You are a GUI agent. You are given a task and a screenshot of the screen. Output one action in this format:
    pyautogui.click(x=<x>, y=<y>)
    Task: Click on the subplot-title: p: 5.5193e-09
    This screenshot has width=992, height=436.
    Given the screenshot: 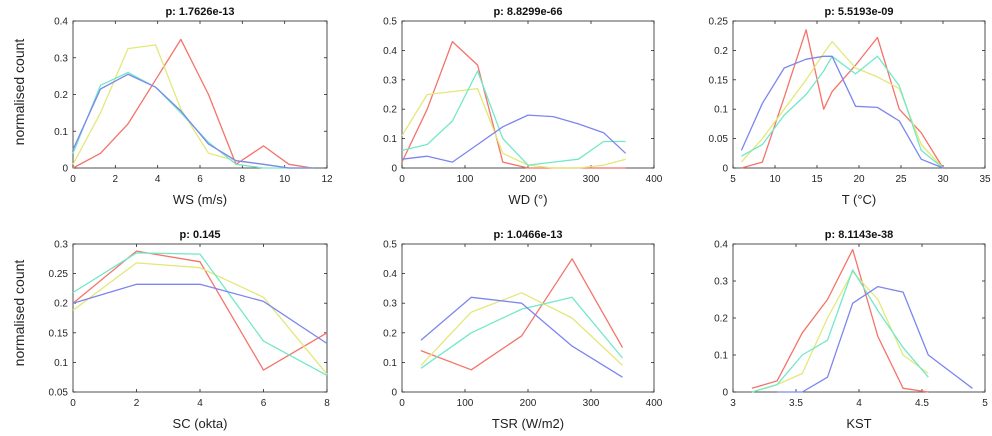 What is the action you would take?
    pyautogui.click(x=858, y=12)
    